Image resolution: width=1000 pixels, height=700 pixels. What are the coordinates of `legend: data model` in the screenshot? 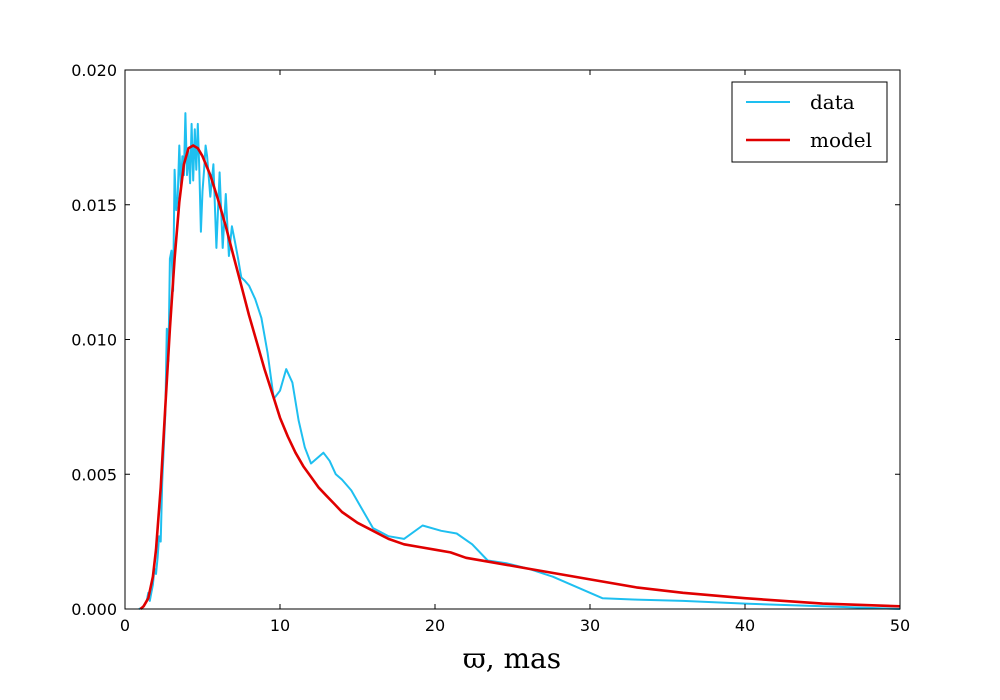 It's located at (809, 122).